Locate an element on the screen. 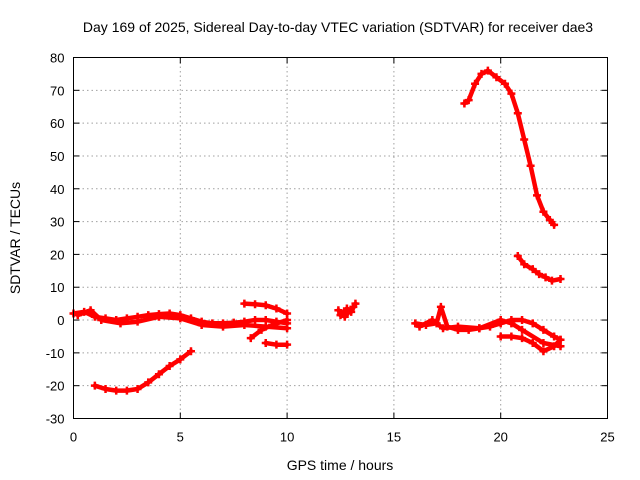 This screenshot has height=480, width=640. x-tick-label: 25 is located at coordinates (607, 437).